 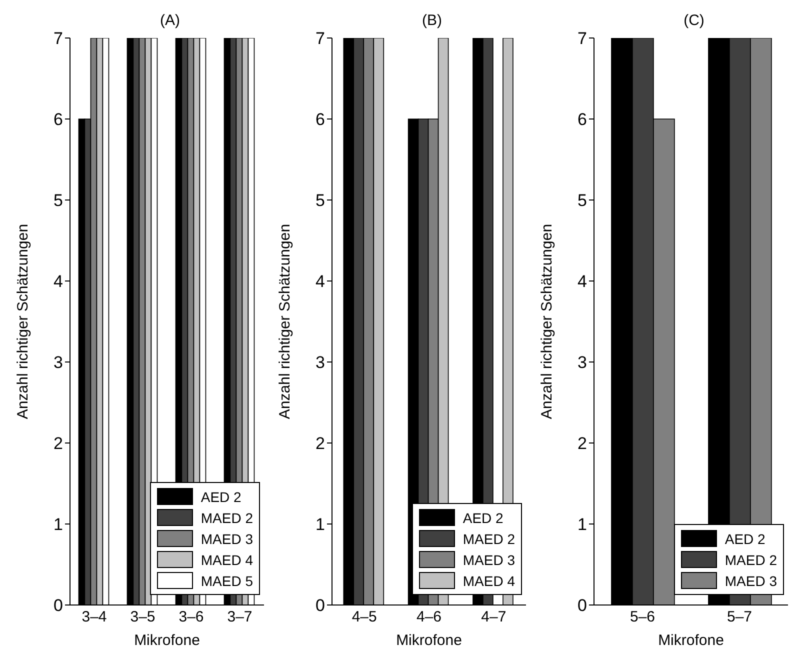 I want to click on x-tick-label: 5–6, so click(x=643, y=617).